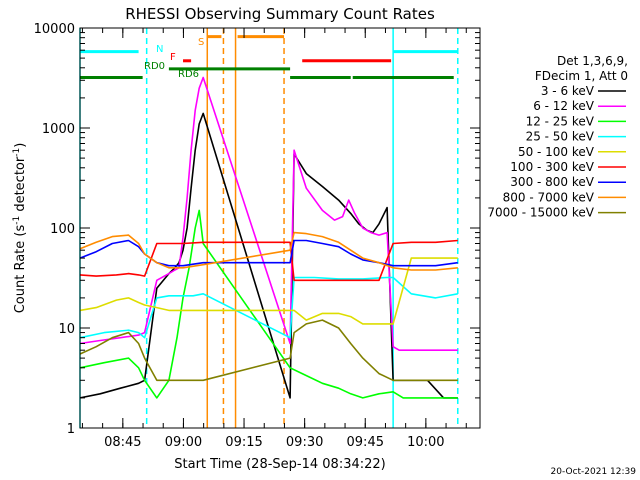 This screenshot has height=480, width=640. I want to click on legend-item-label: 6 - 12 keV, so click(564, 106).